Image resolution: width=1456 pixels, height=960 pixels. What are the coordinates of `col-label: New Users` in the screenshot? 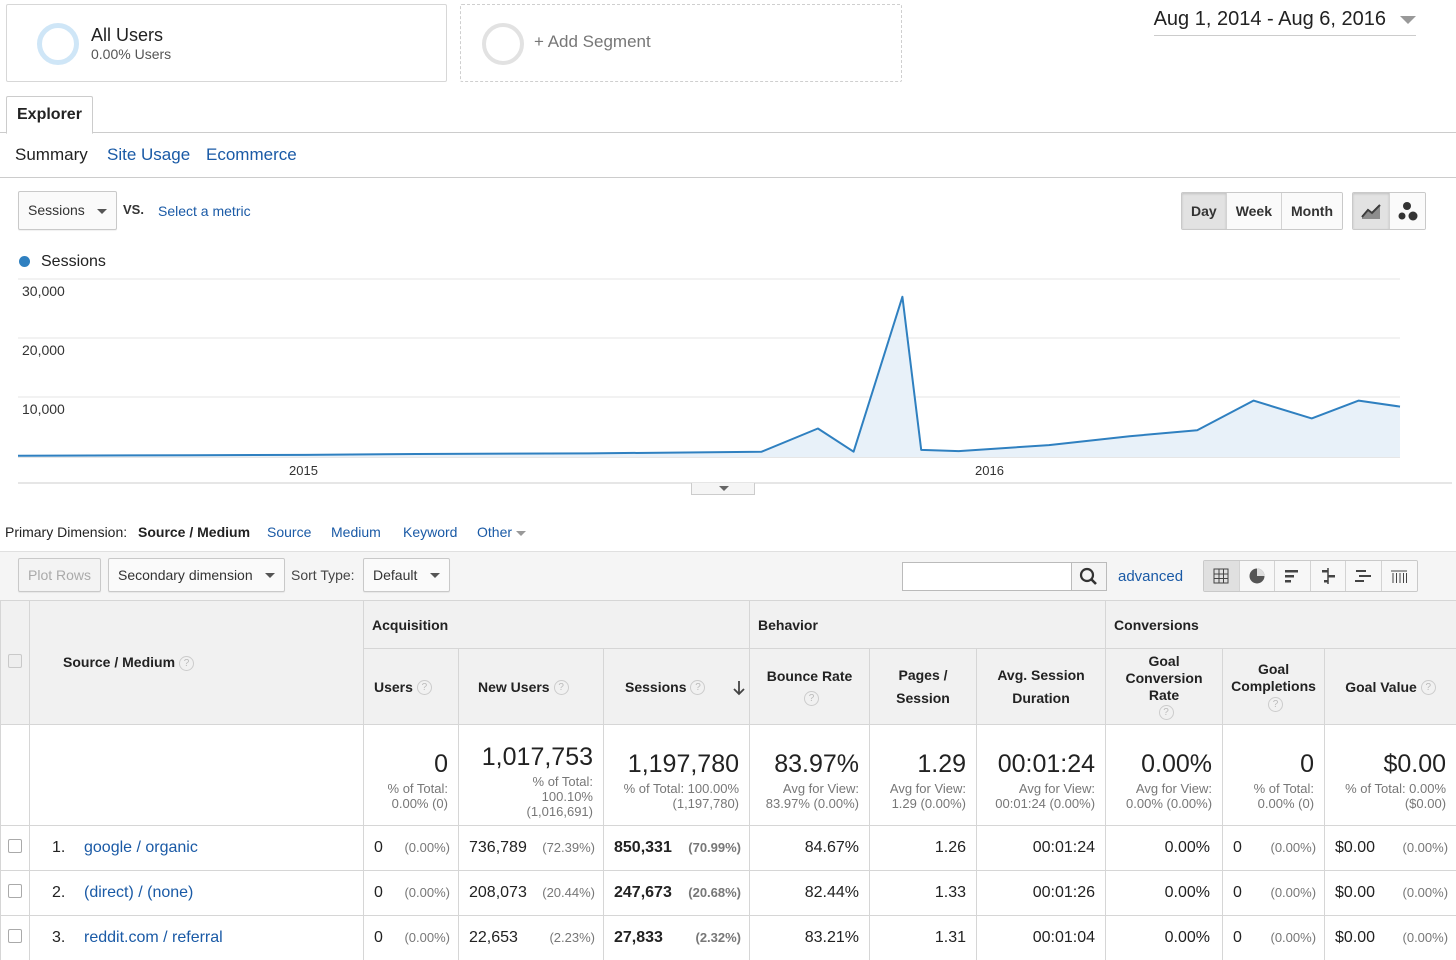 It's located at (514, 686).